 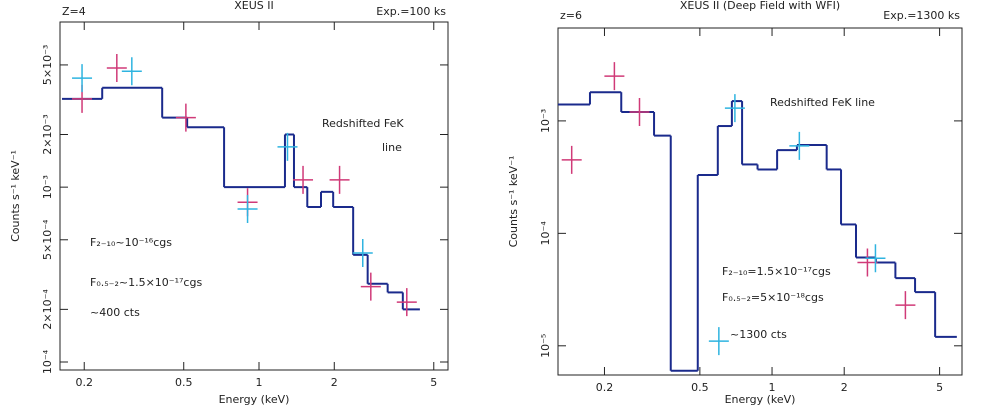 What do you see at coordinates (115, 312) in the screenshot?
I see `annotation: ~400 cts` at bounding box center [115, 312].